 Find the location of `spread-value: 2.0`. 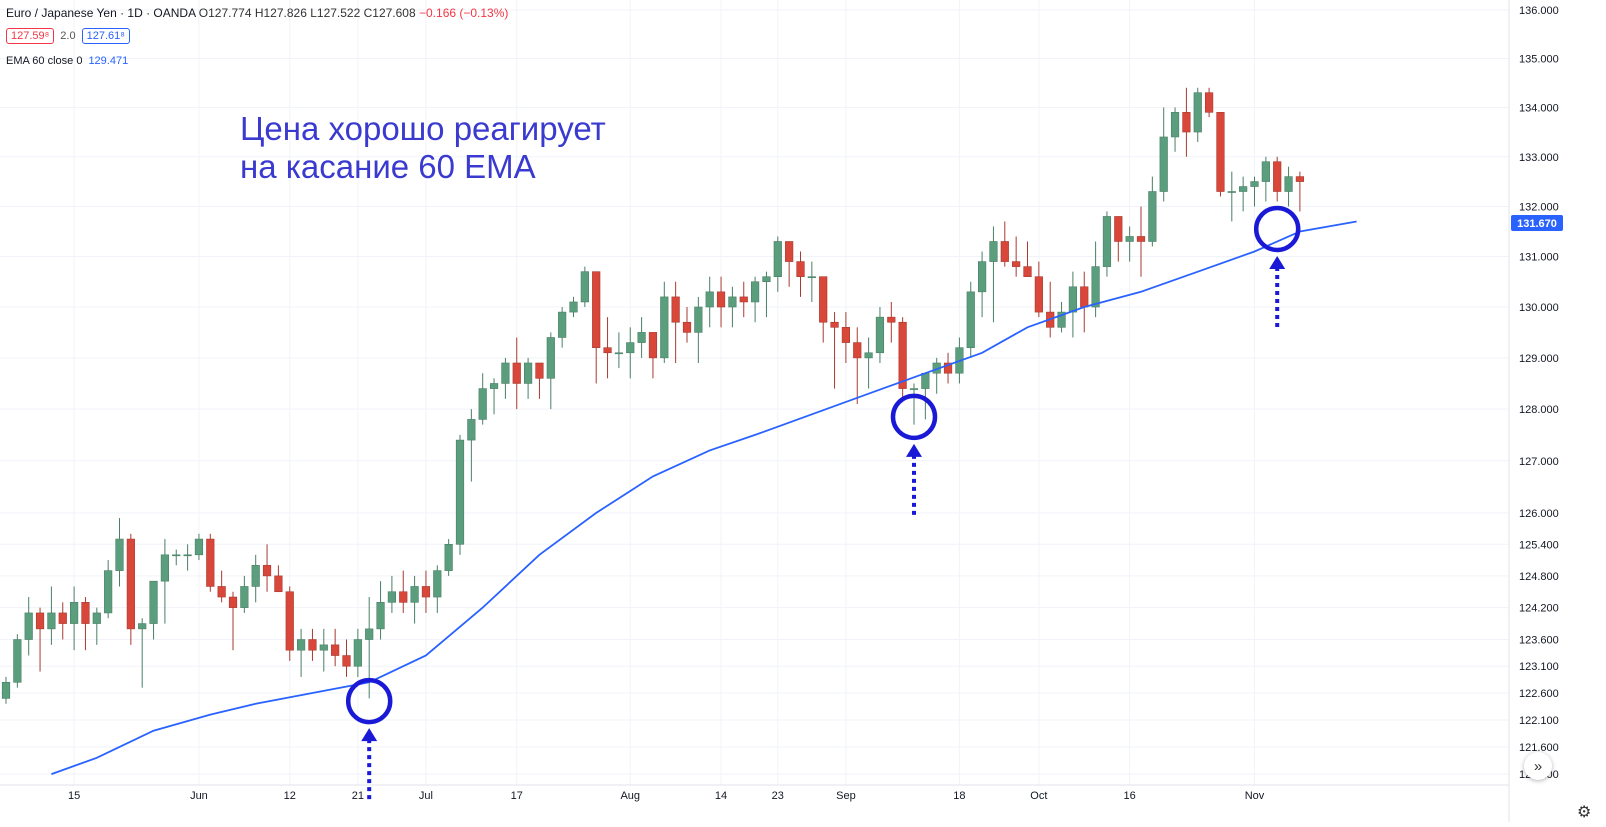

spread-value: 2.0 is located at coordinates (68, 36).